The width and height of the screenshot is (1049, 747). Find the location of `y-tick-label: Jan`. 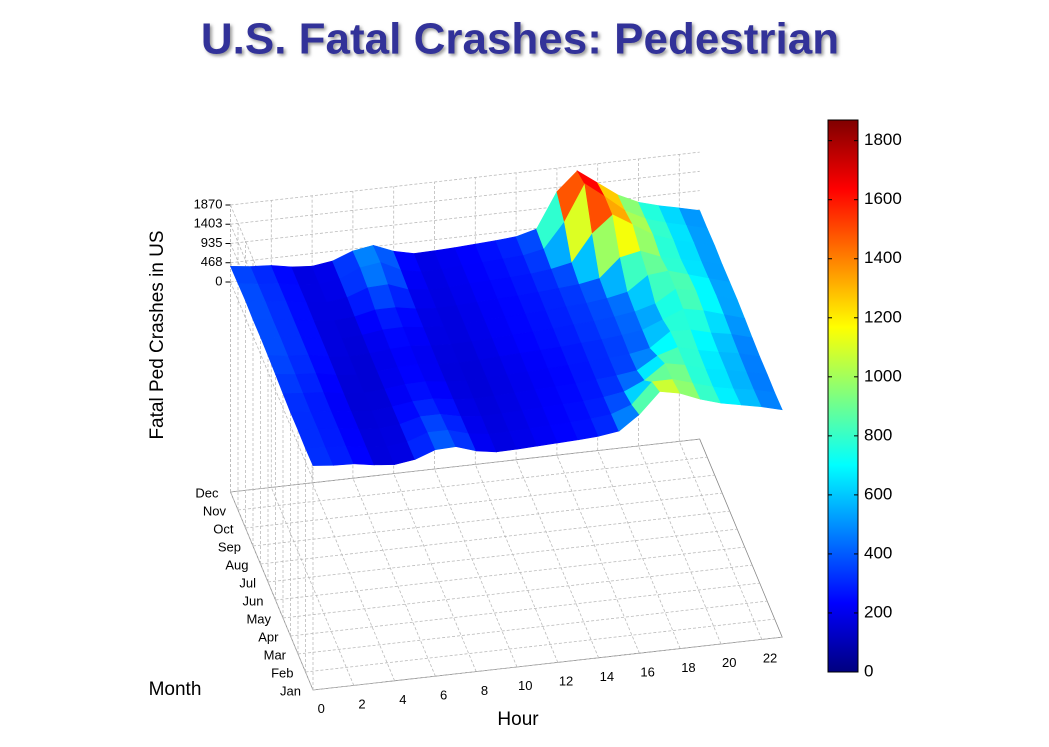

y-tick-label: Jan is located at coordinates (290, 690).